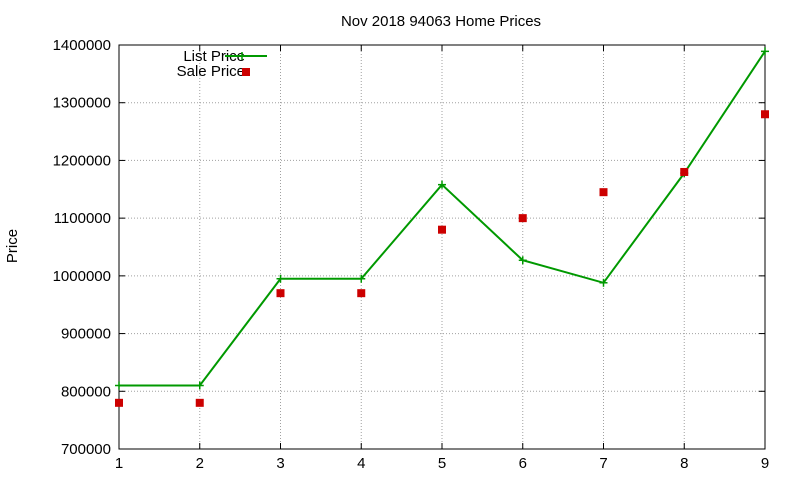 The image size is (800, 480). I want to click on x-tick-label: 4, so click(361, 463).